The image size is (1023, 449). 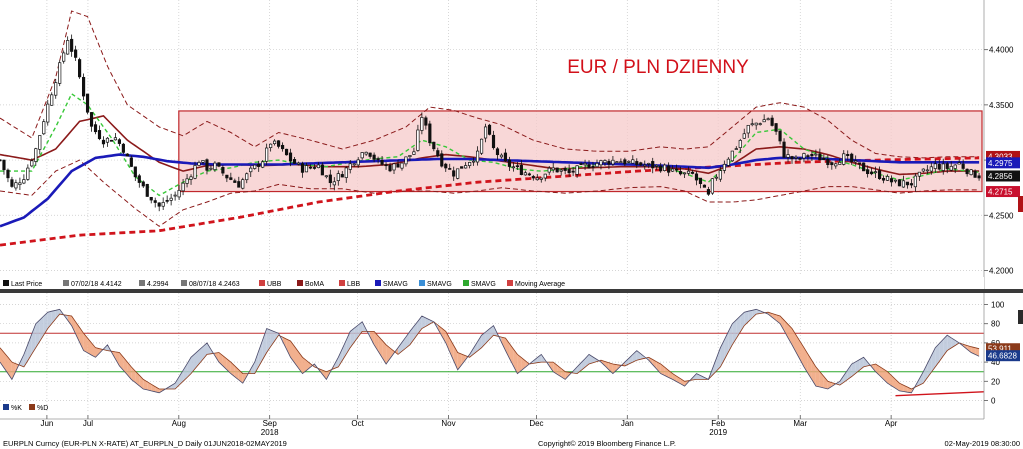 I want to click on price-badge, so click(x=1003, y=176).